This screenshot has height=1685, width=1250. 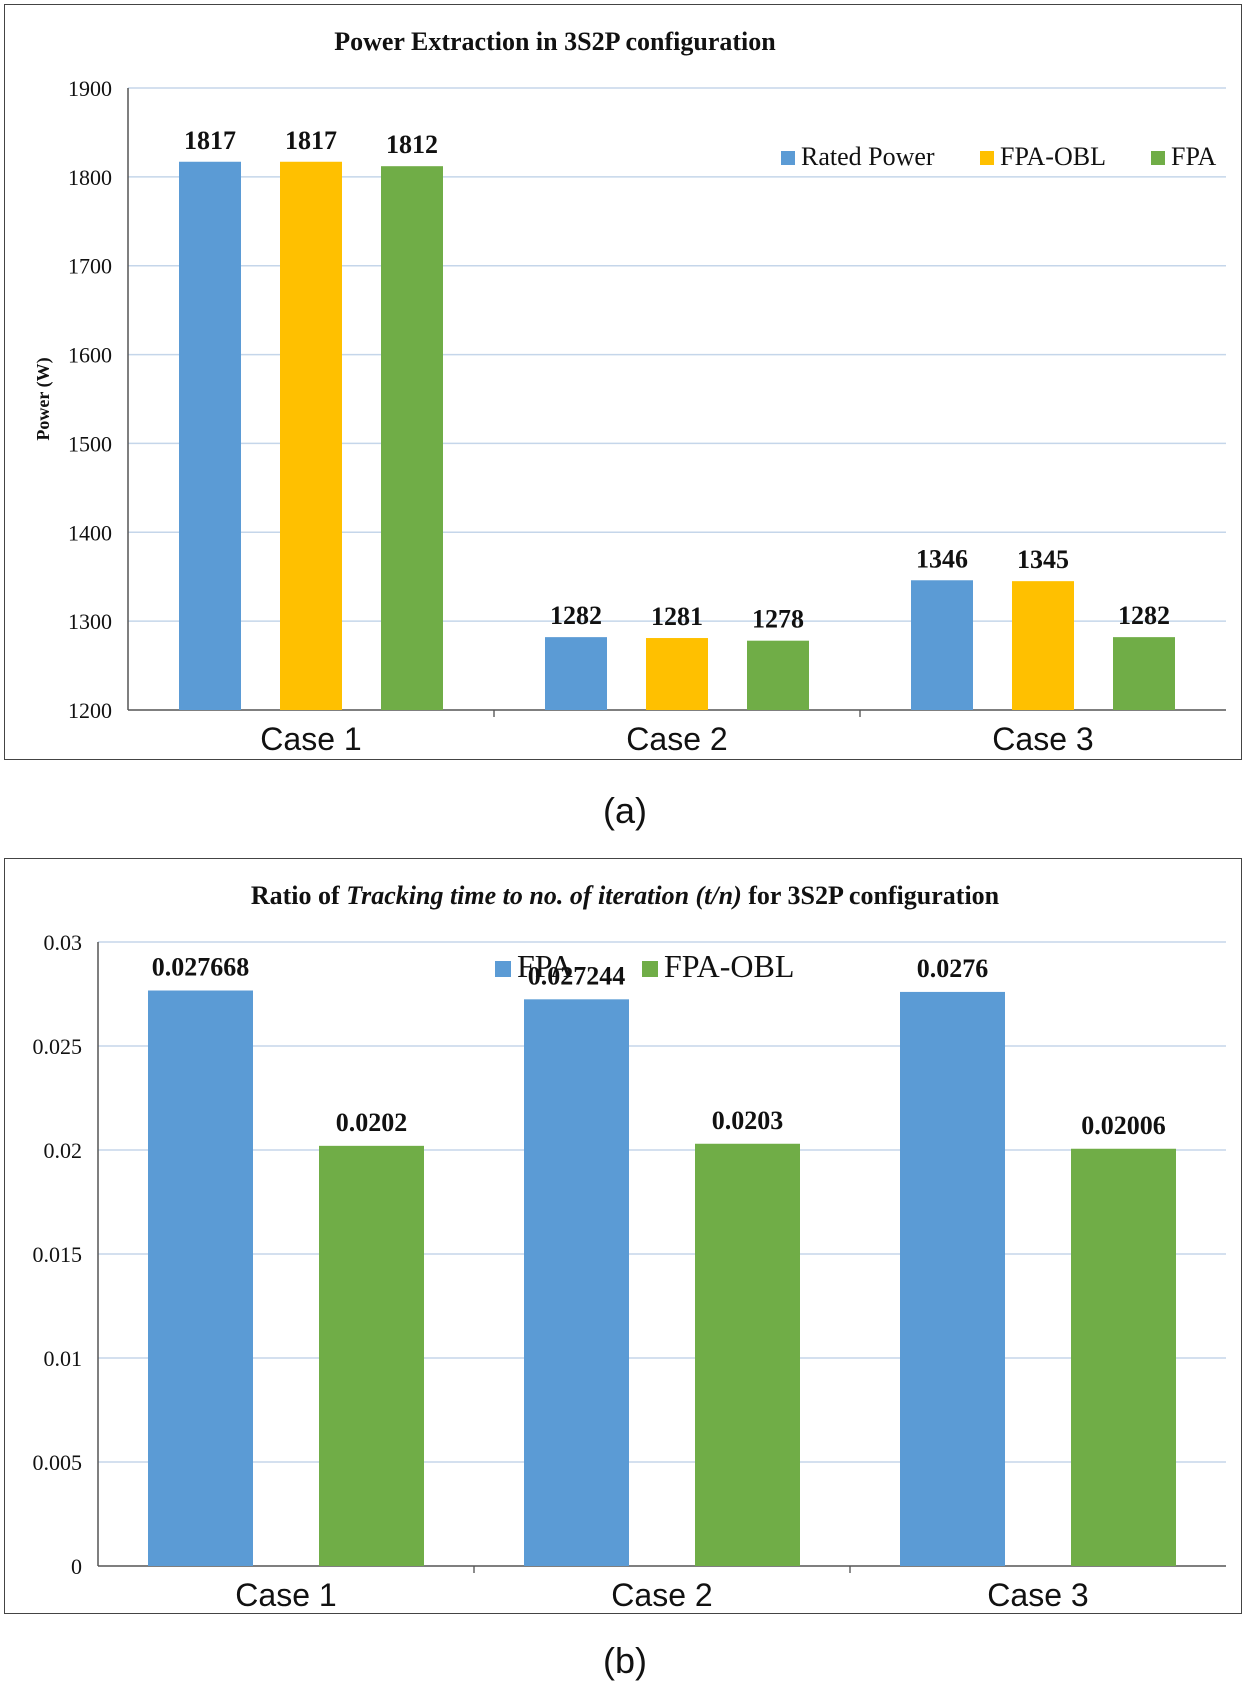 What do you see at coordinates (76, 1566) in the screenshot?
I see `y-tick-label: 0` at bounding box center [76, 1566].